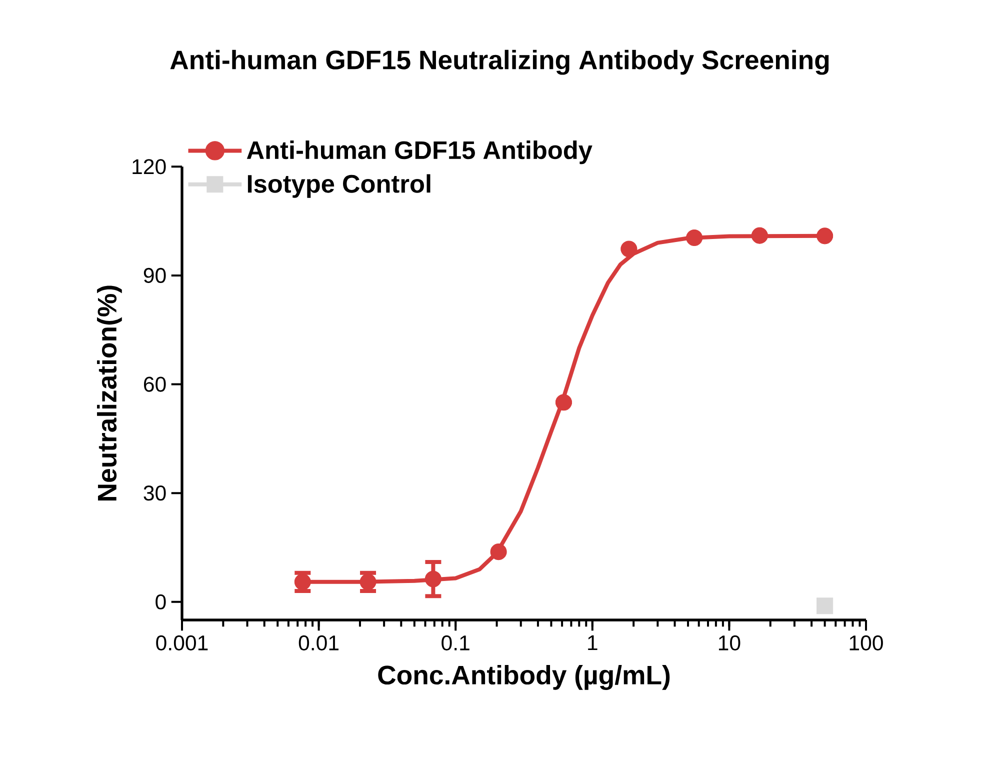 The width and height of the screenshot is (1000, 765). Describe the element at coordinates (456, 642) in the screenshot. I see `x-tick-label: 0.1` at that location.